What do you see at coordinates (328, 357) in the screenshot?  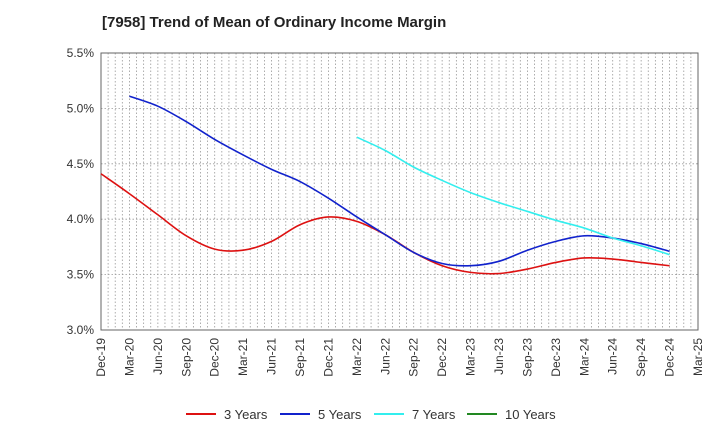 I see `x-tick-label: Dec-21` at bounding box center [328, 357].